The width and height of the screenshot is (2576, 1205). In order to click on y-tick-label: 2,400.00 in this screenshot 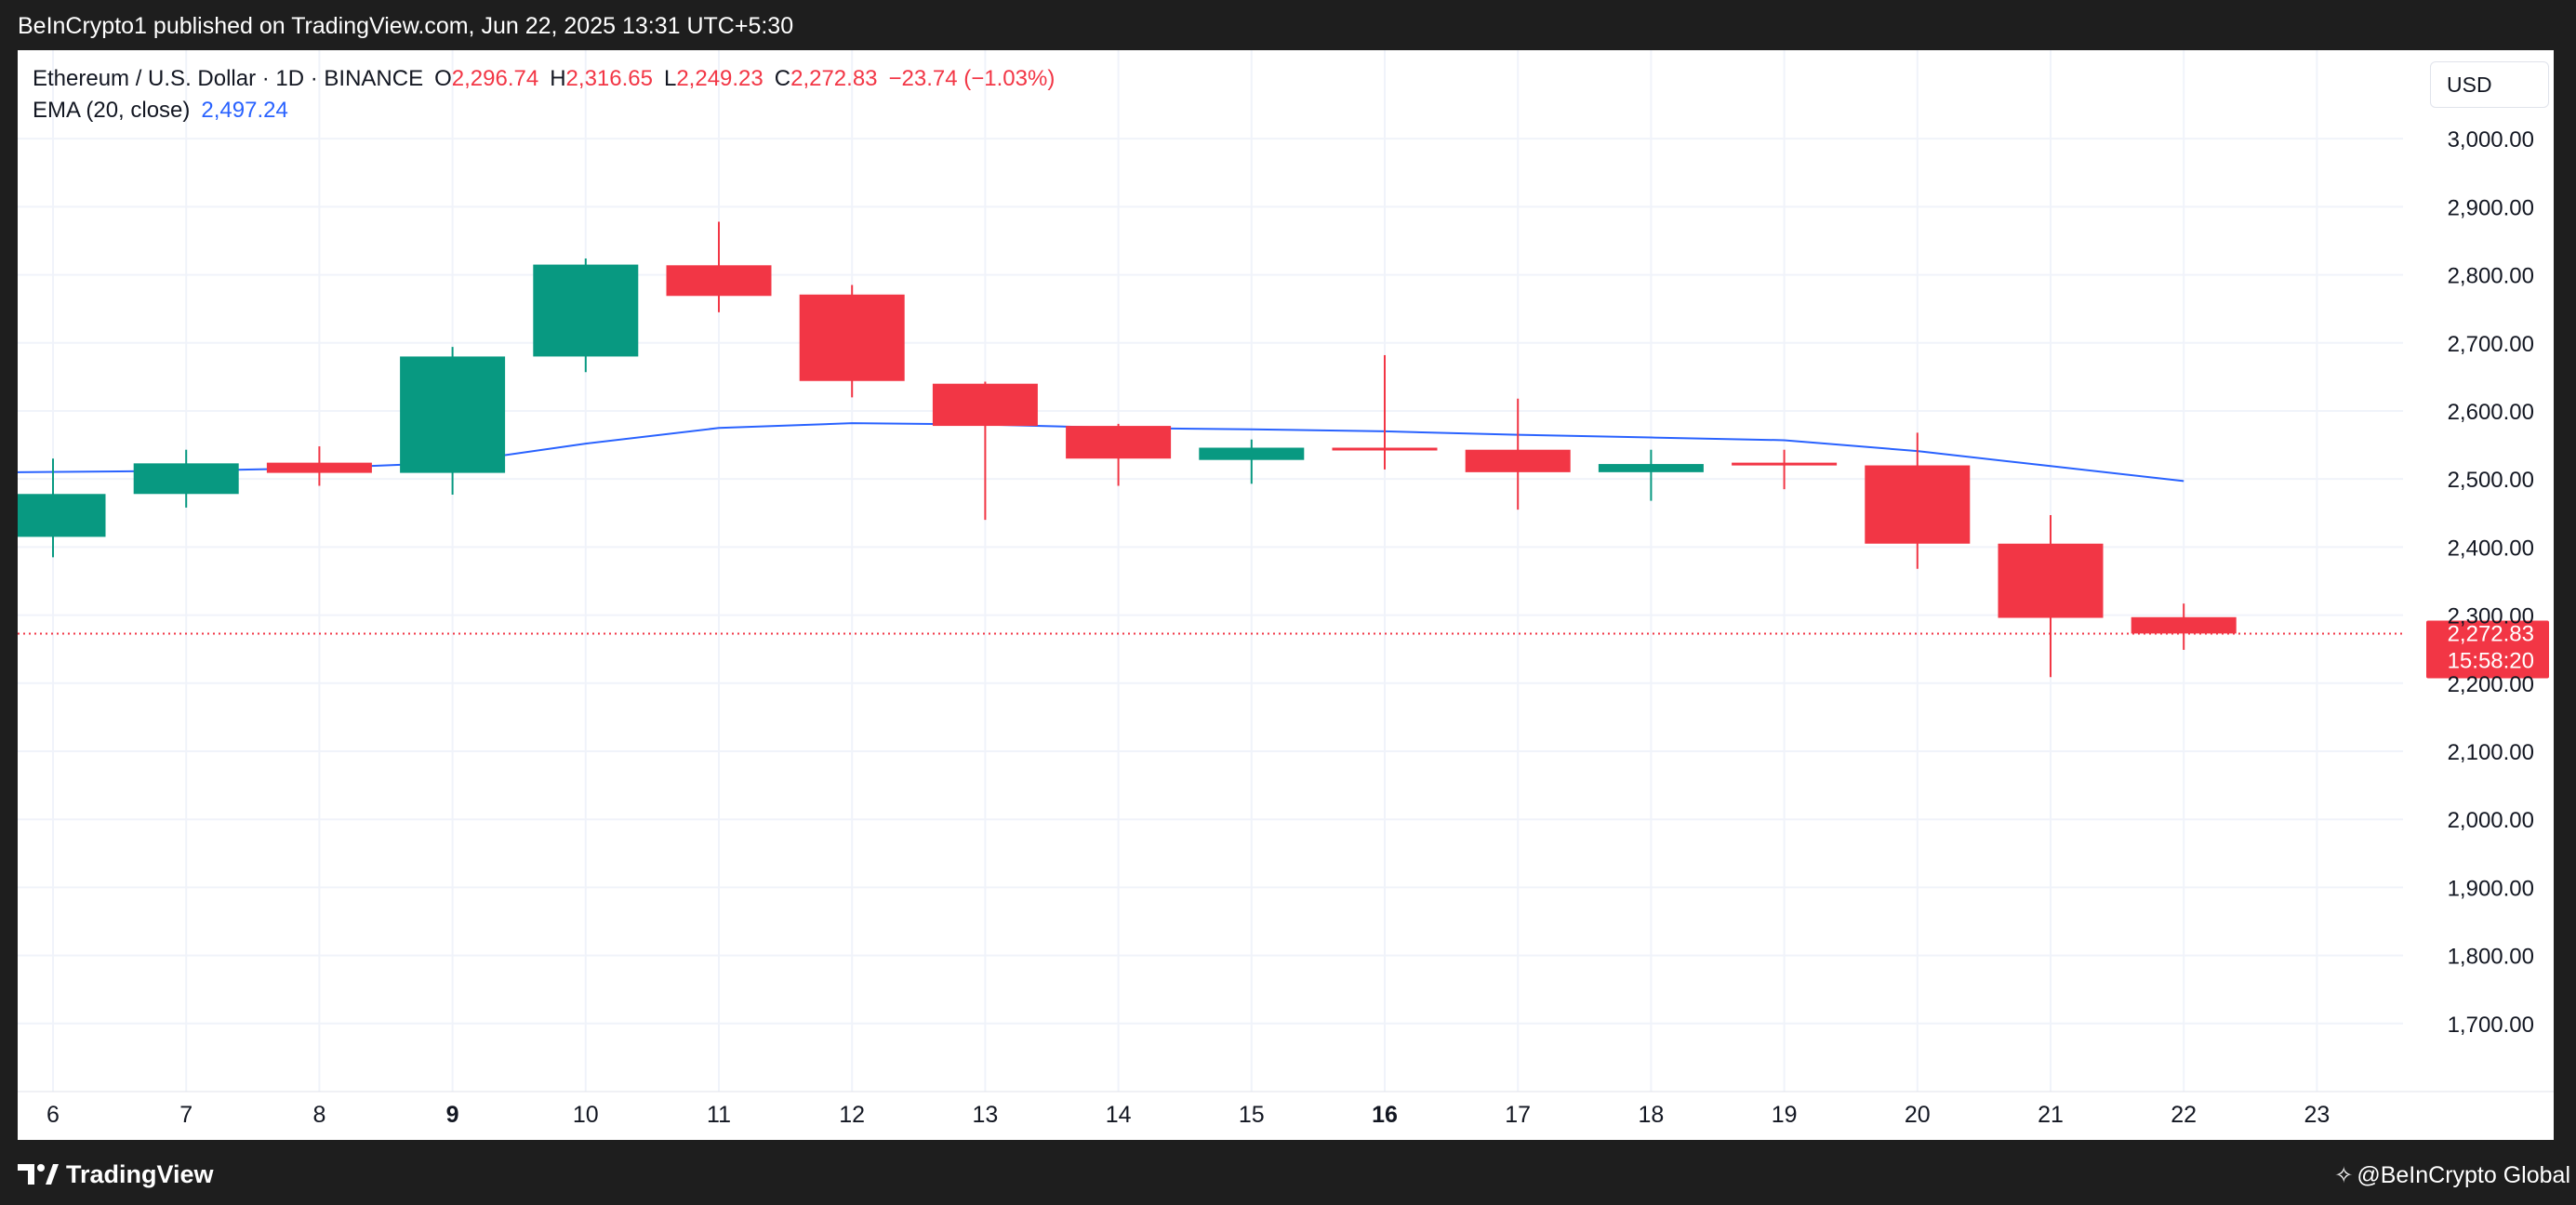, I will do `click(2491, 548)`.